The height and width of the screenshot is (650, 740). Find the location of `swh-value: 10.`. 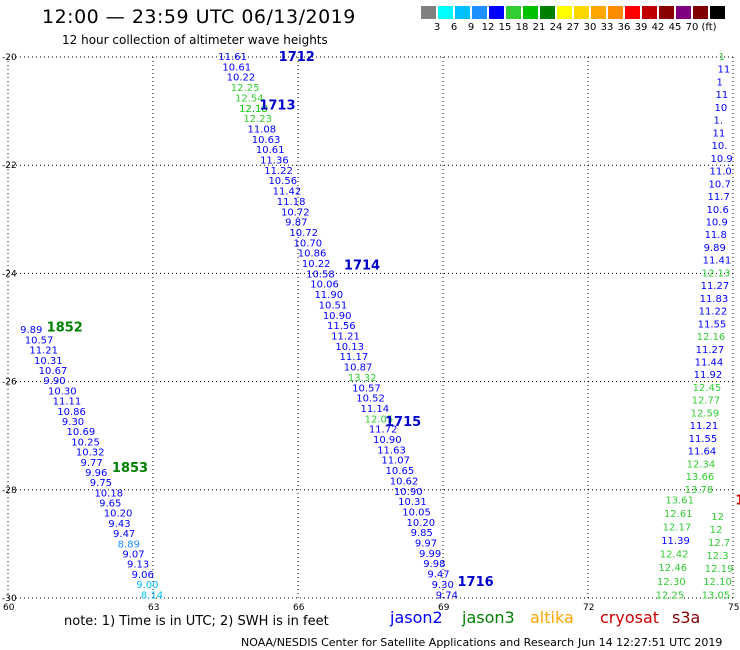

swh-value: 10. is located at coordinates (720, 146).